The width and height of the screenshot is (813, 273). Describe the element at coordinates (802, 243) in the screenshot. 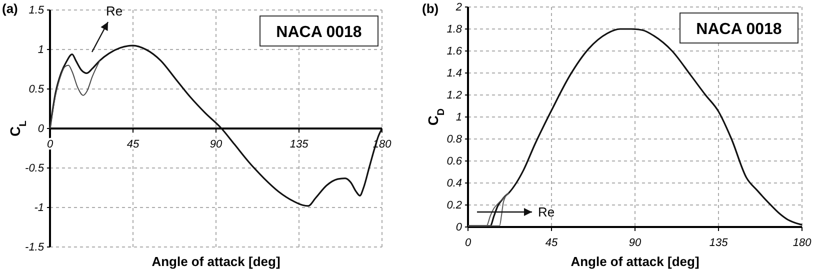

I see `x-tick-label: 180` at that location.